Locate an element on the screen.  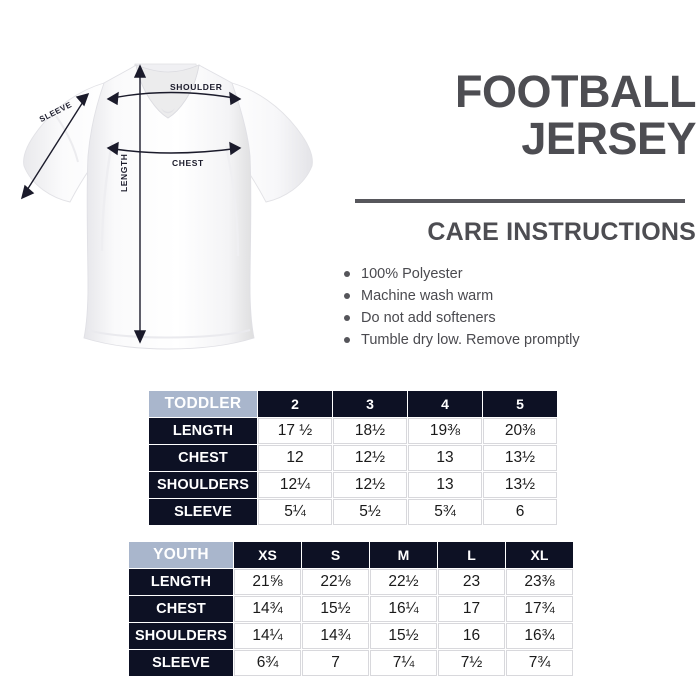
care-item-text: Do not add softeners is located at coordinates (428, 318).